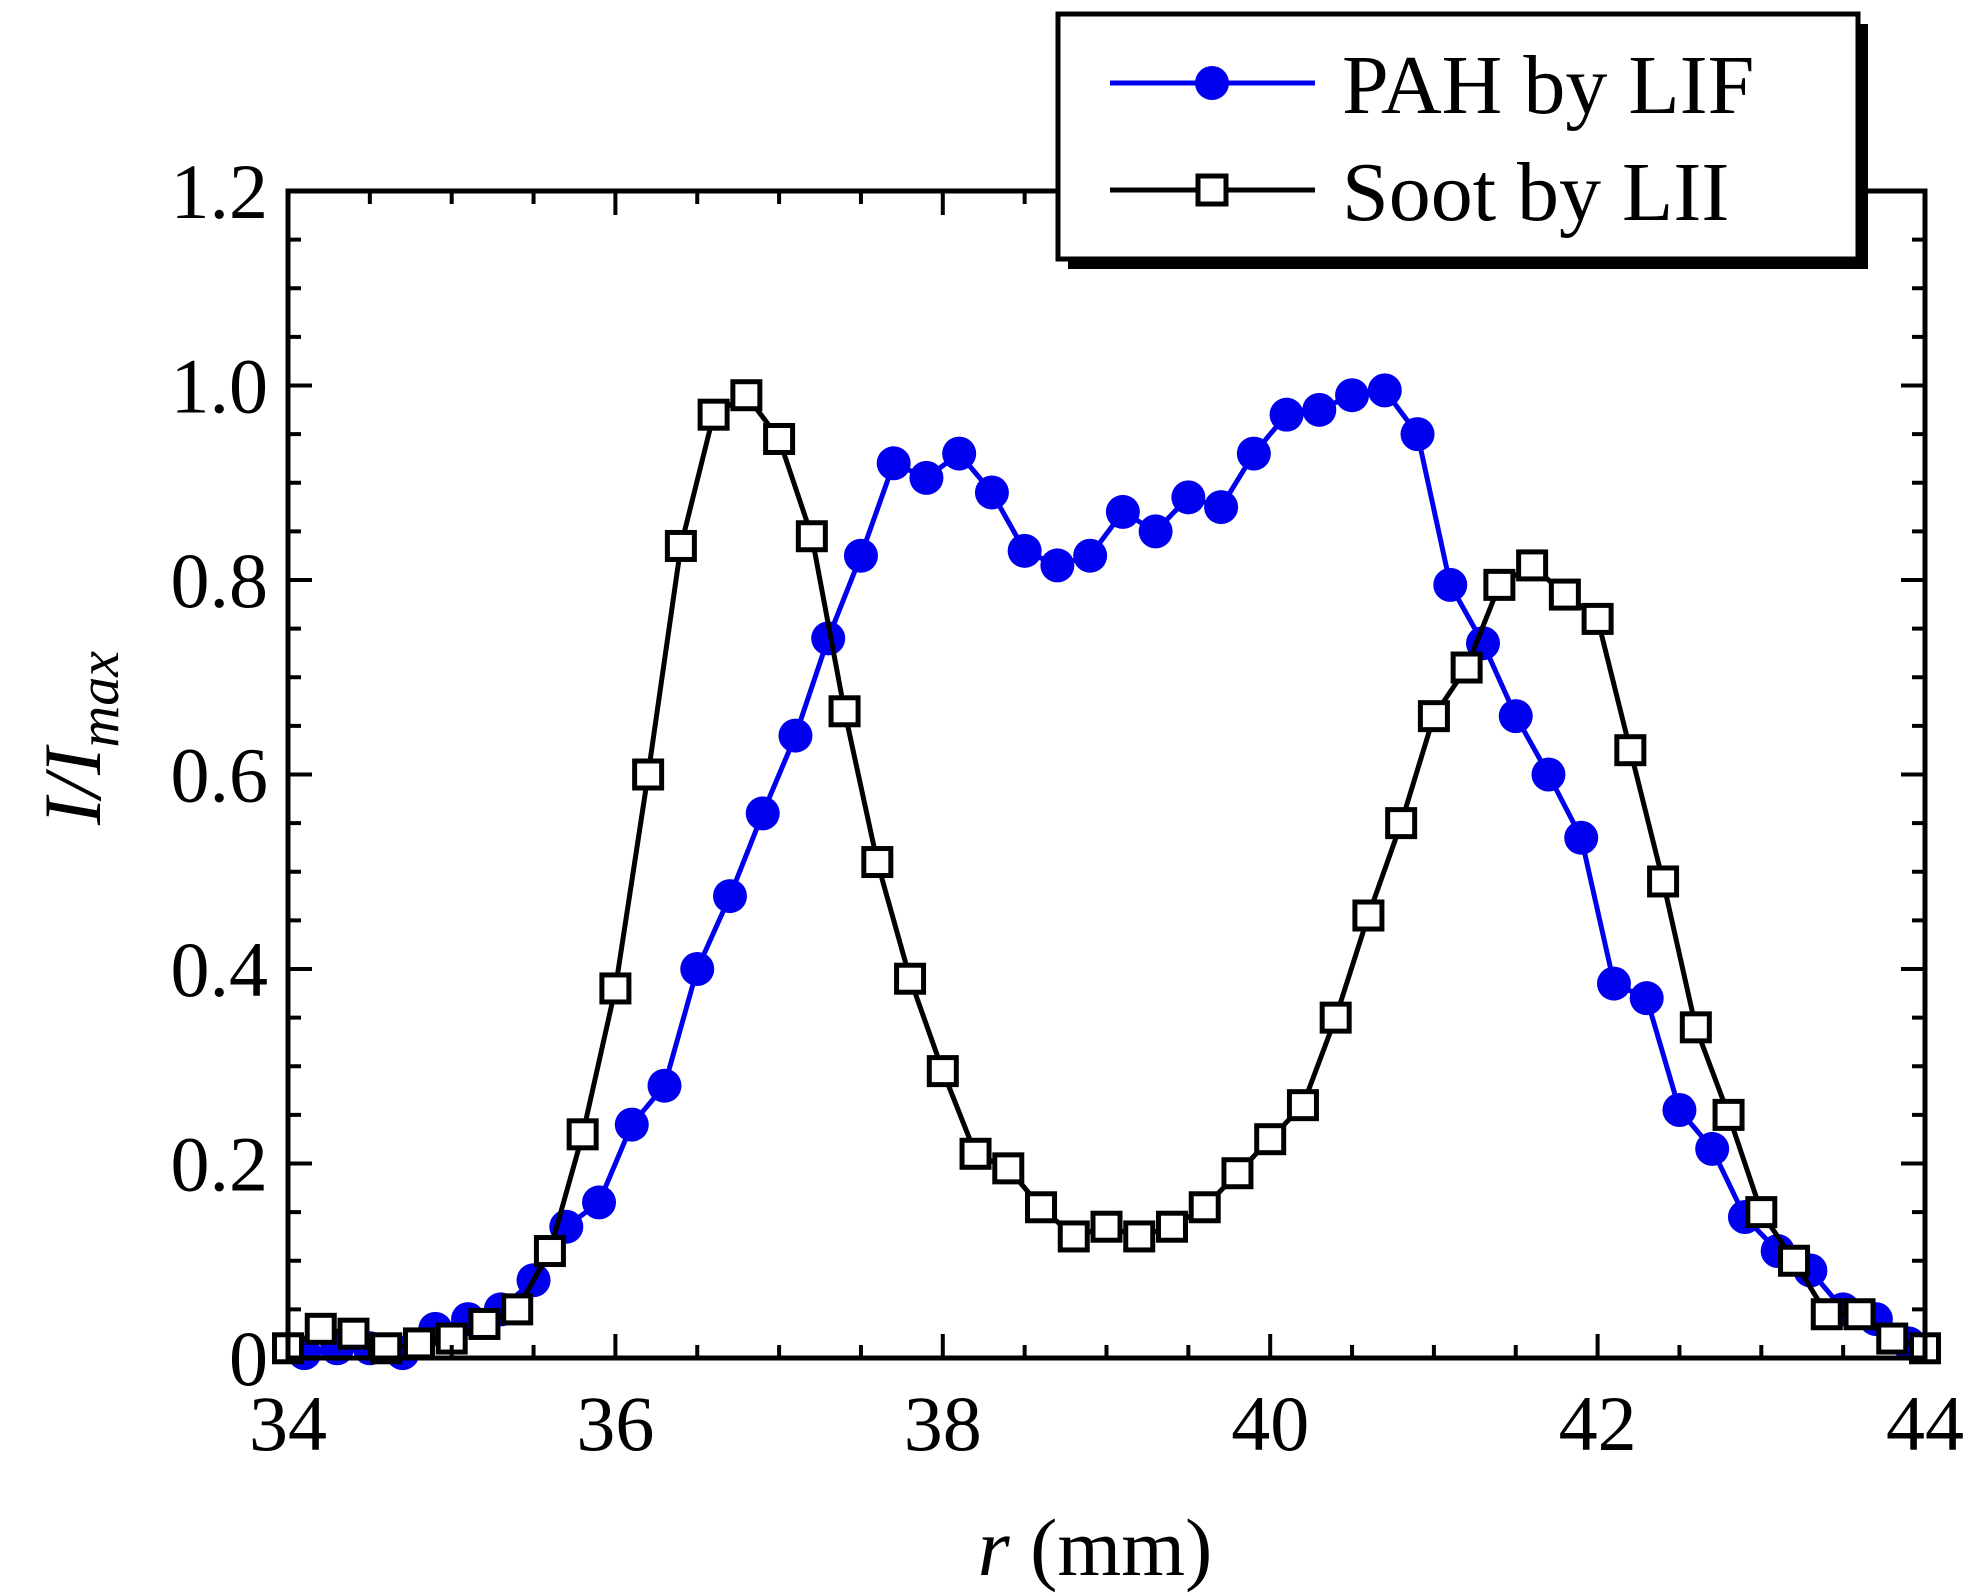 The height and width of the screenshot is (1595, 1976). I want to click on legend-box, so click(1458, 136).